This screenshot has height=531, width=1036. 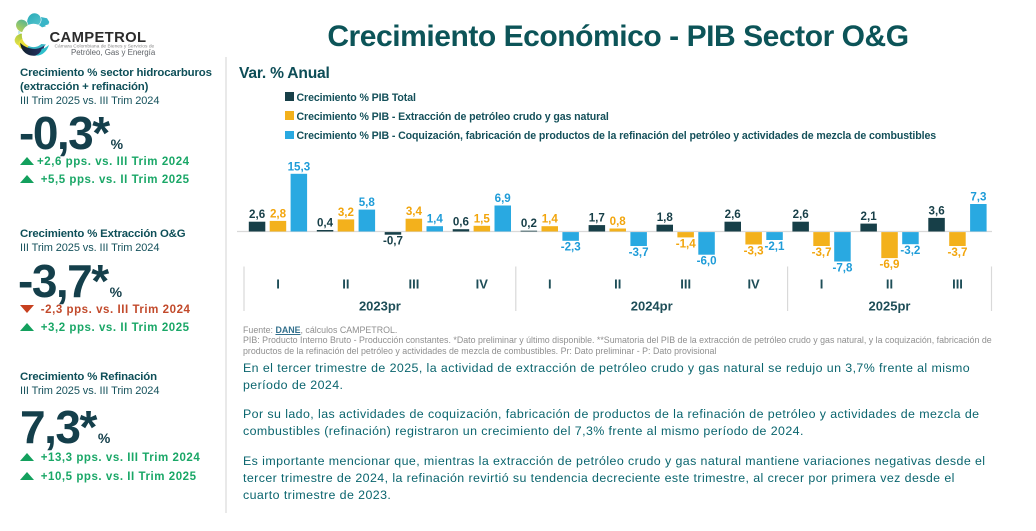 What do you see at coordinates (597, 218) in the screenshot?
I see `svg-text: 1,7` at bounding box center [597, 218].